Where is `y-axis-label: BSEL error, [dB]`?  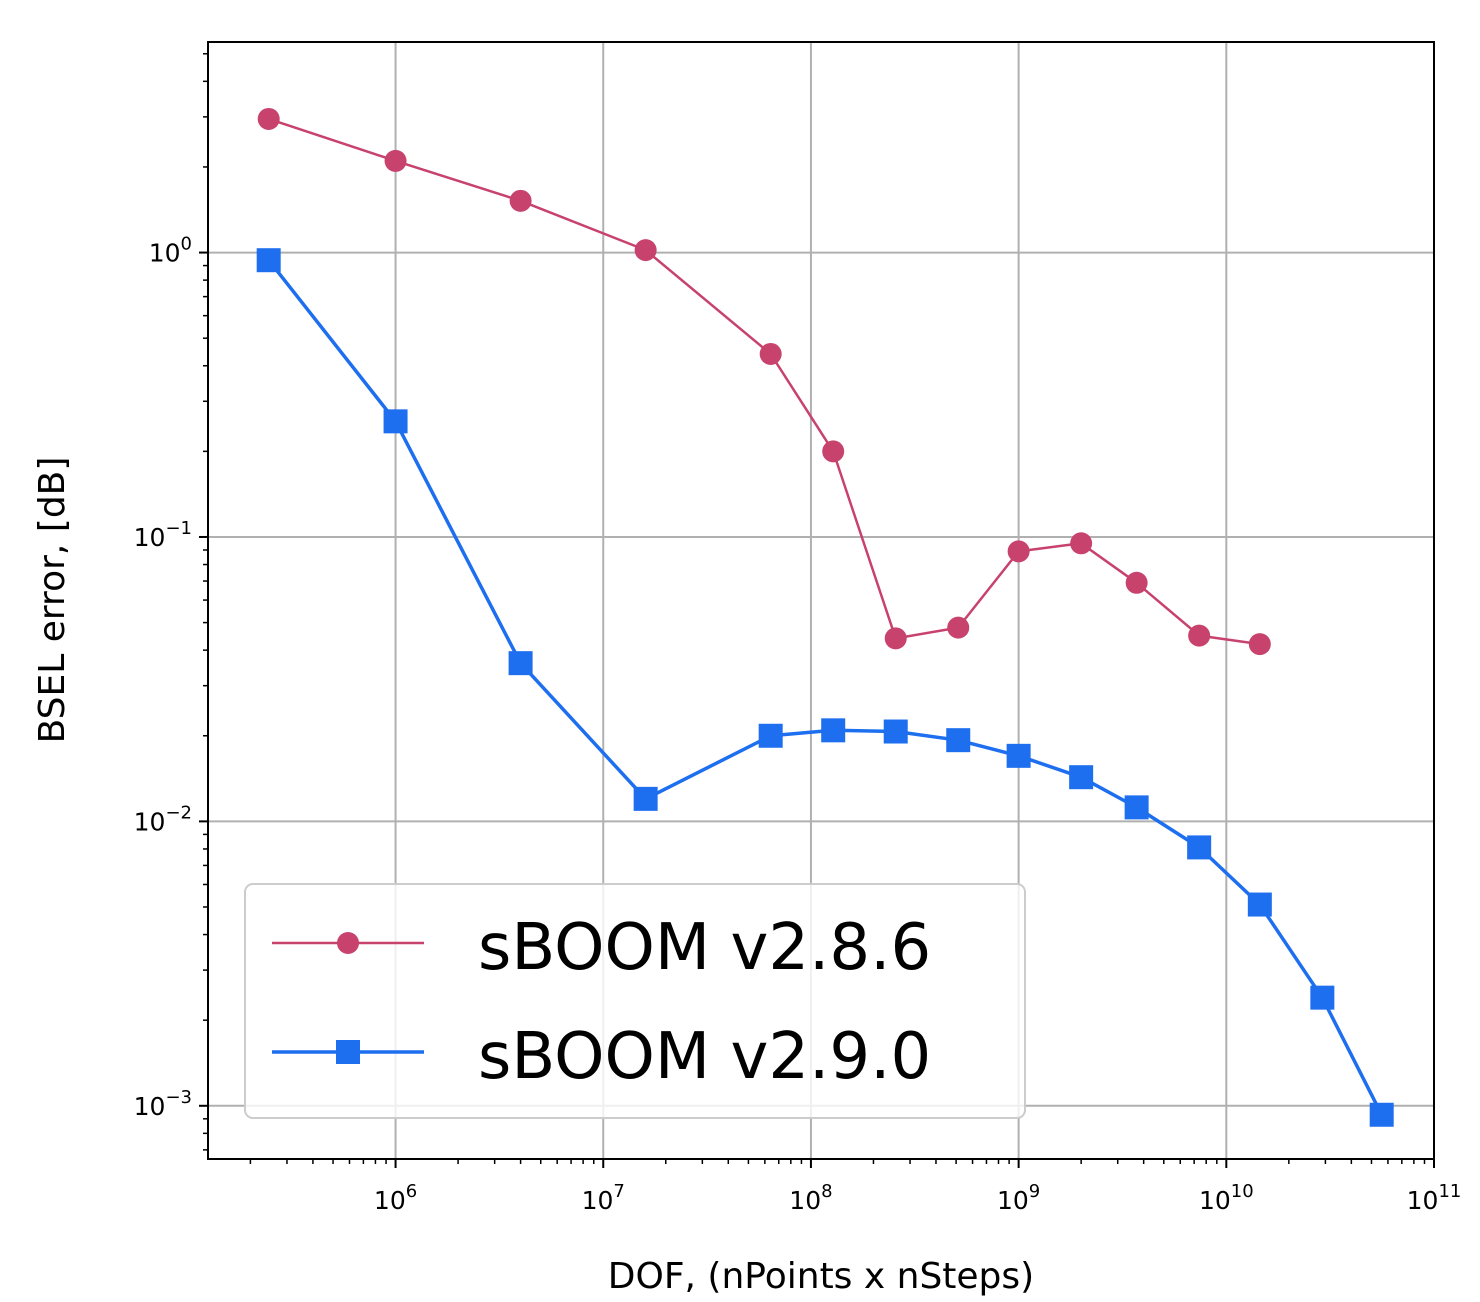
y-axis-label: BSEL error, [dB] is located at coordinates (52, 600).